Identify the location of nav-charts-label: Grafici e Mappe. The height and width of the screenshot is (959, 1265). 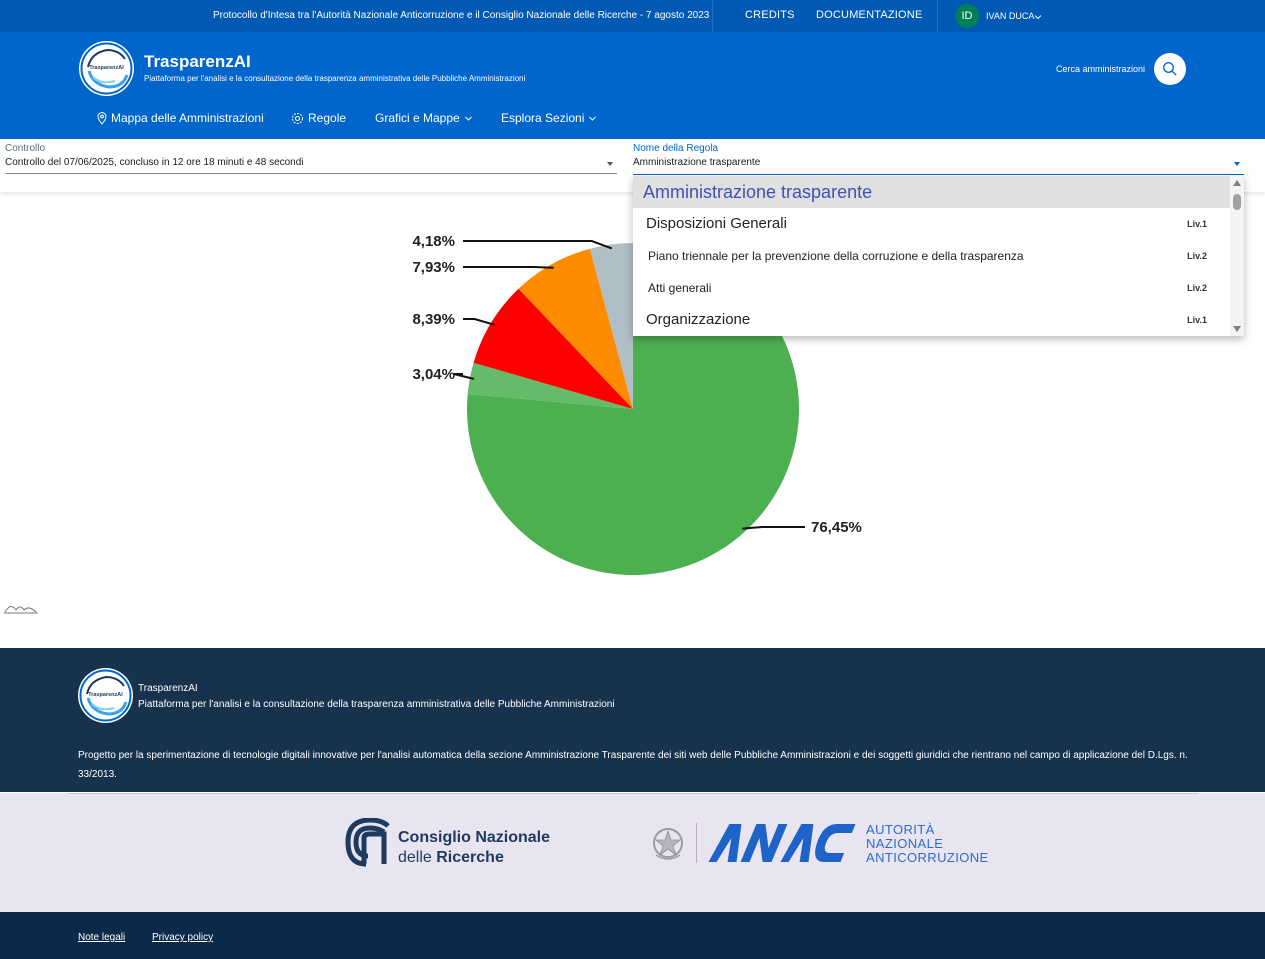
(417, 118).